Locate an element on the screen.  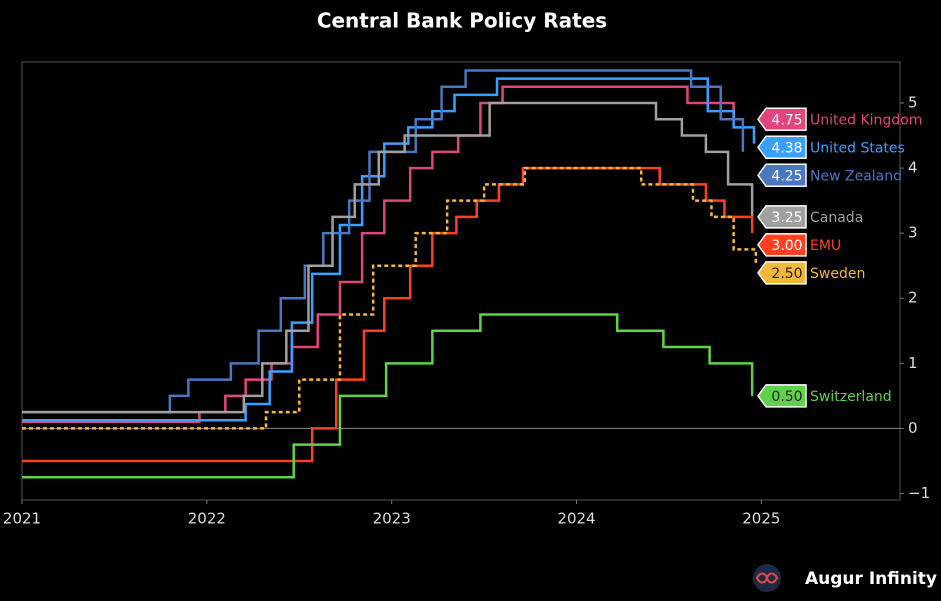
value-label: 4.38 is located at coordinates (786, 148).